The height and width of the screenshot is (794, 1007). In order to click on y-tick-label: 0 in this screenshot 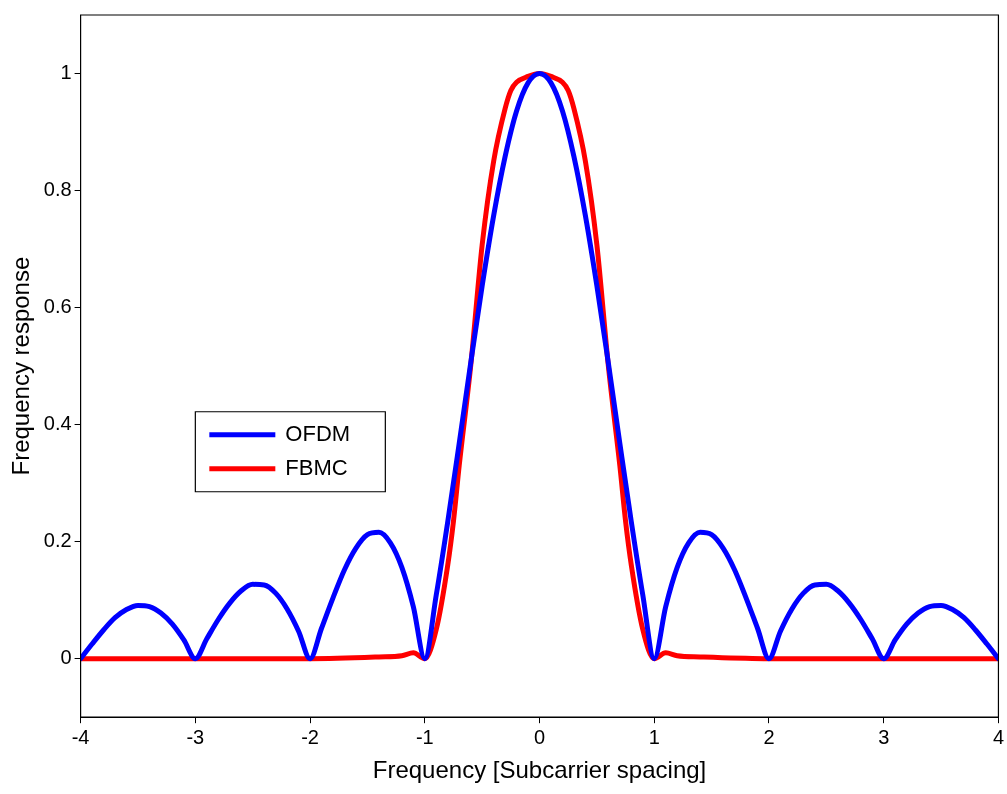, I will do `click(66, 657)`.